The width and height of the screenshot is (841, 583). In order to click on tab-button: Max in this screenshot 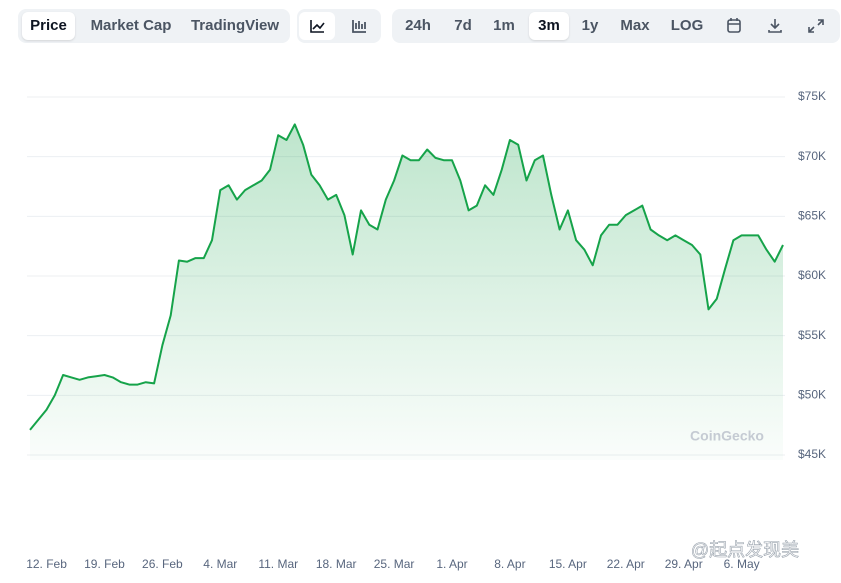, I will do `click(635, 25)`.